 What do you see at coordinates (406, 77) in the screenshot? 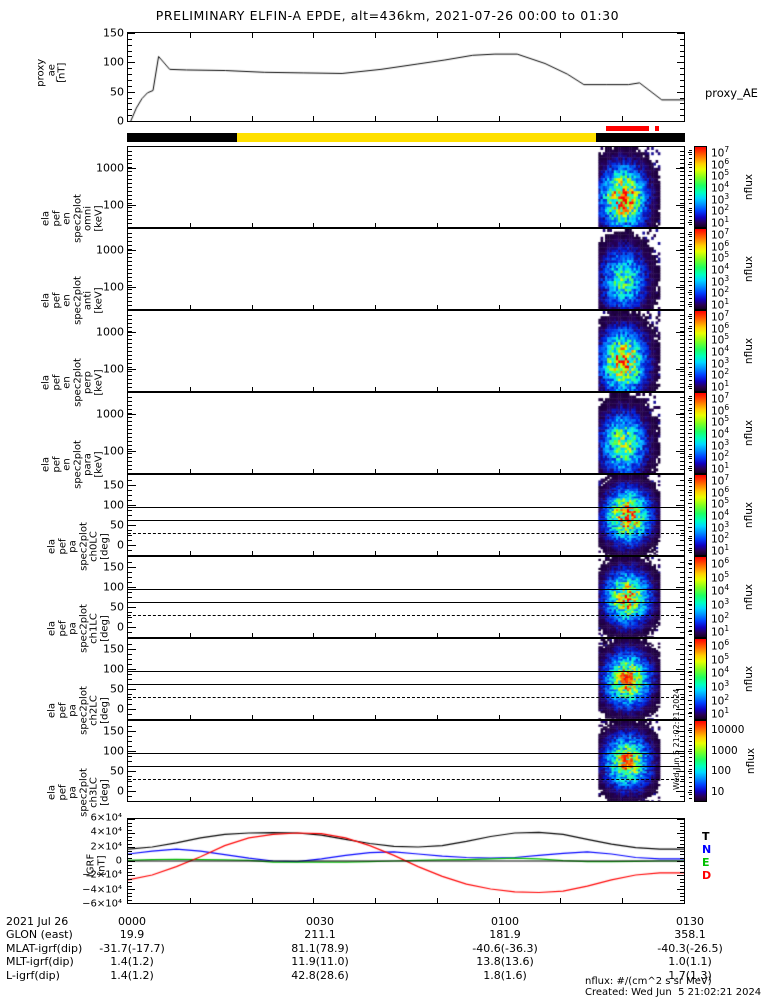
I see `proxy-ae-trace` at bounding box center [406, 77].